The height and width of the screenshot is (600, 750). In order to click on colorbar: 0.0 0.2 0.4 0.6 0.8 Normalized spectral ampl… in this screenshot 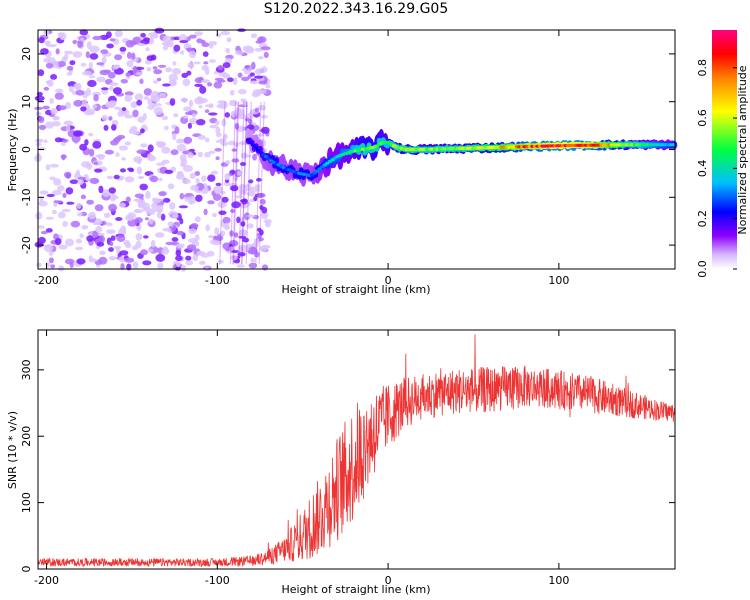, I will do `click(722, 154)`.